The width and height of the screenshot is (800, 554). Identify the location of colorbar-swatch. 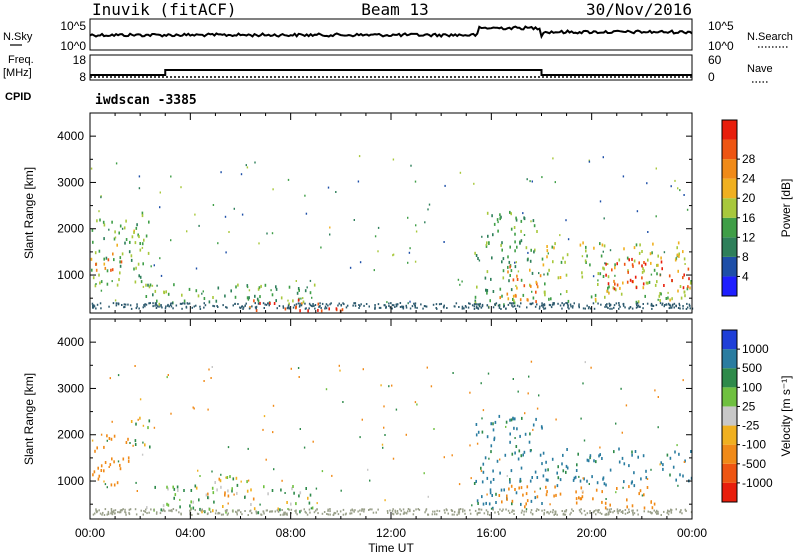
(729, 397).